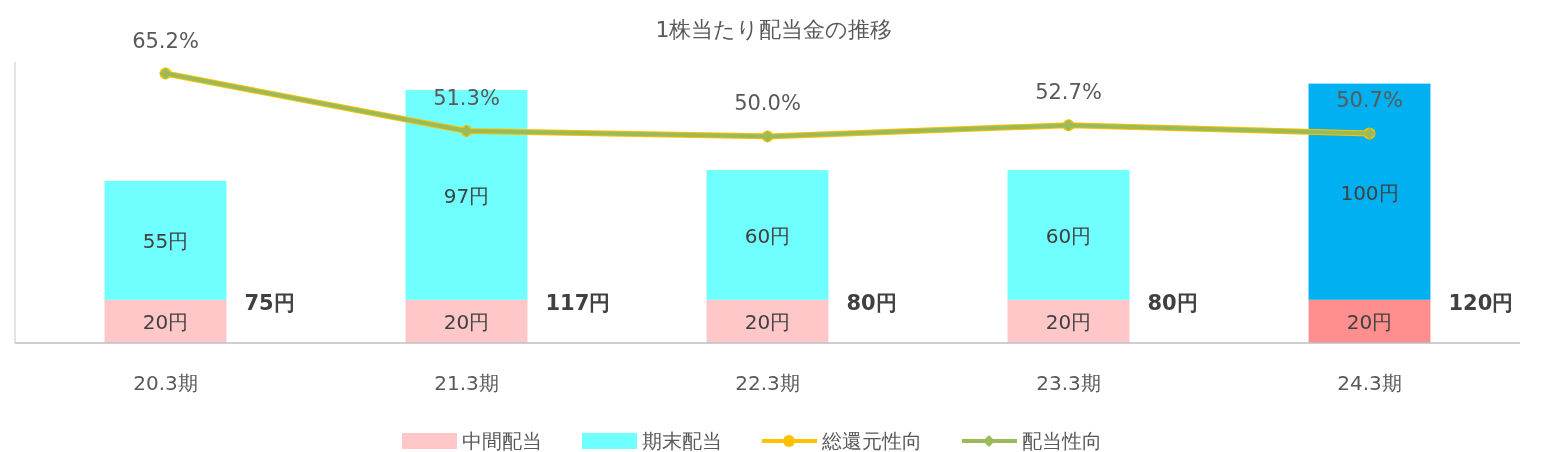 The width and height of the screenshot is (1548, 452). Describe the element at coordinates (578, 302) in the screenshot. I see `total-label: 117円` at that location.